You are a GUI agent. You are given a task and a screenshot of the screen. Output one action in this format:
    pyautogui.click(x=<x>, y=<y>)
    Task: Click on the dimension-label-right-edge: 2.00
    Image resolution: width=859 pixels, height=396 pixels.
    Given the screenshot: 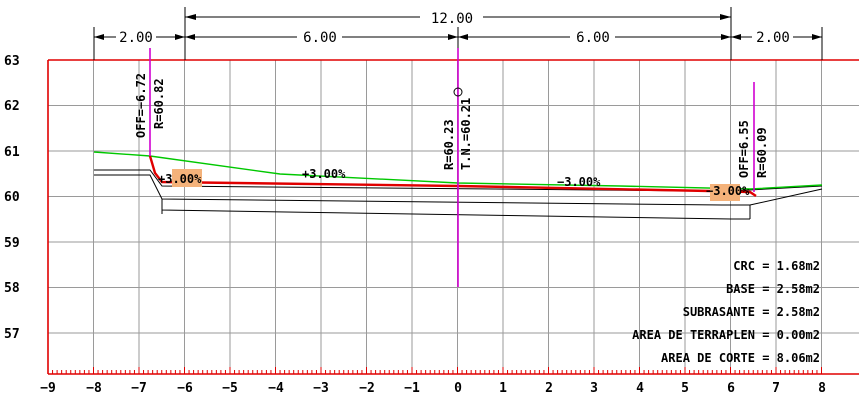 What is the action you would take?
    pyautogui.click(x=773, y=38)
    